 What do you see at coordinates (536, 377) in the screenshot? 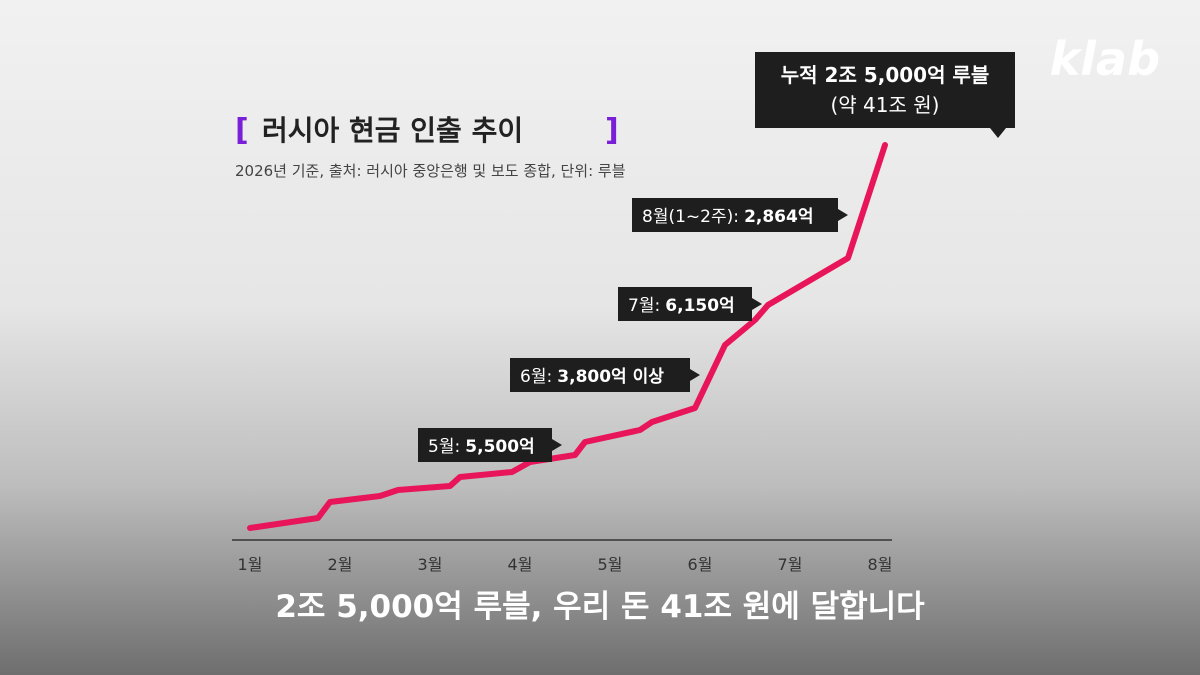
I see `callout-label: 6월:` at bounding box center [536, 377].